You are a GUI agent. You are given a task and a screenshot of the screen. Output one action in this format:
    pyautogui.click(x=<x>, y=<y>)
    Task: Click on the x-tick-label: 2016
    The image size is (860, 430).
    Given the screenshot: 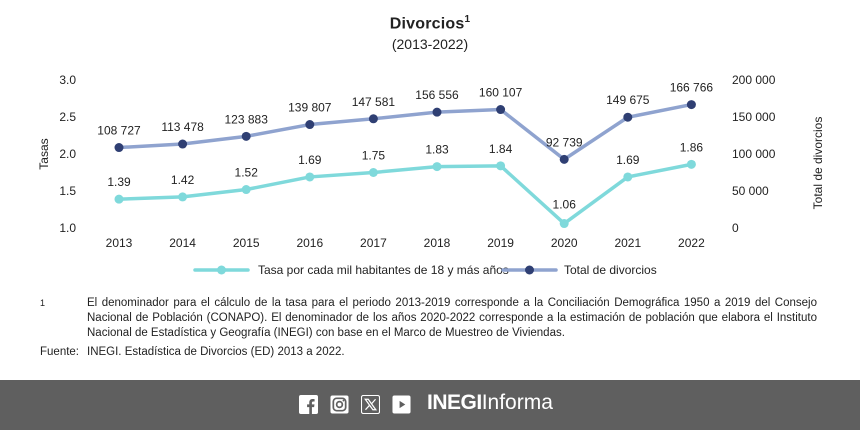 What is the action you would take?
    pyautogui.click(x=309, y=243)
    